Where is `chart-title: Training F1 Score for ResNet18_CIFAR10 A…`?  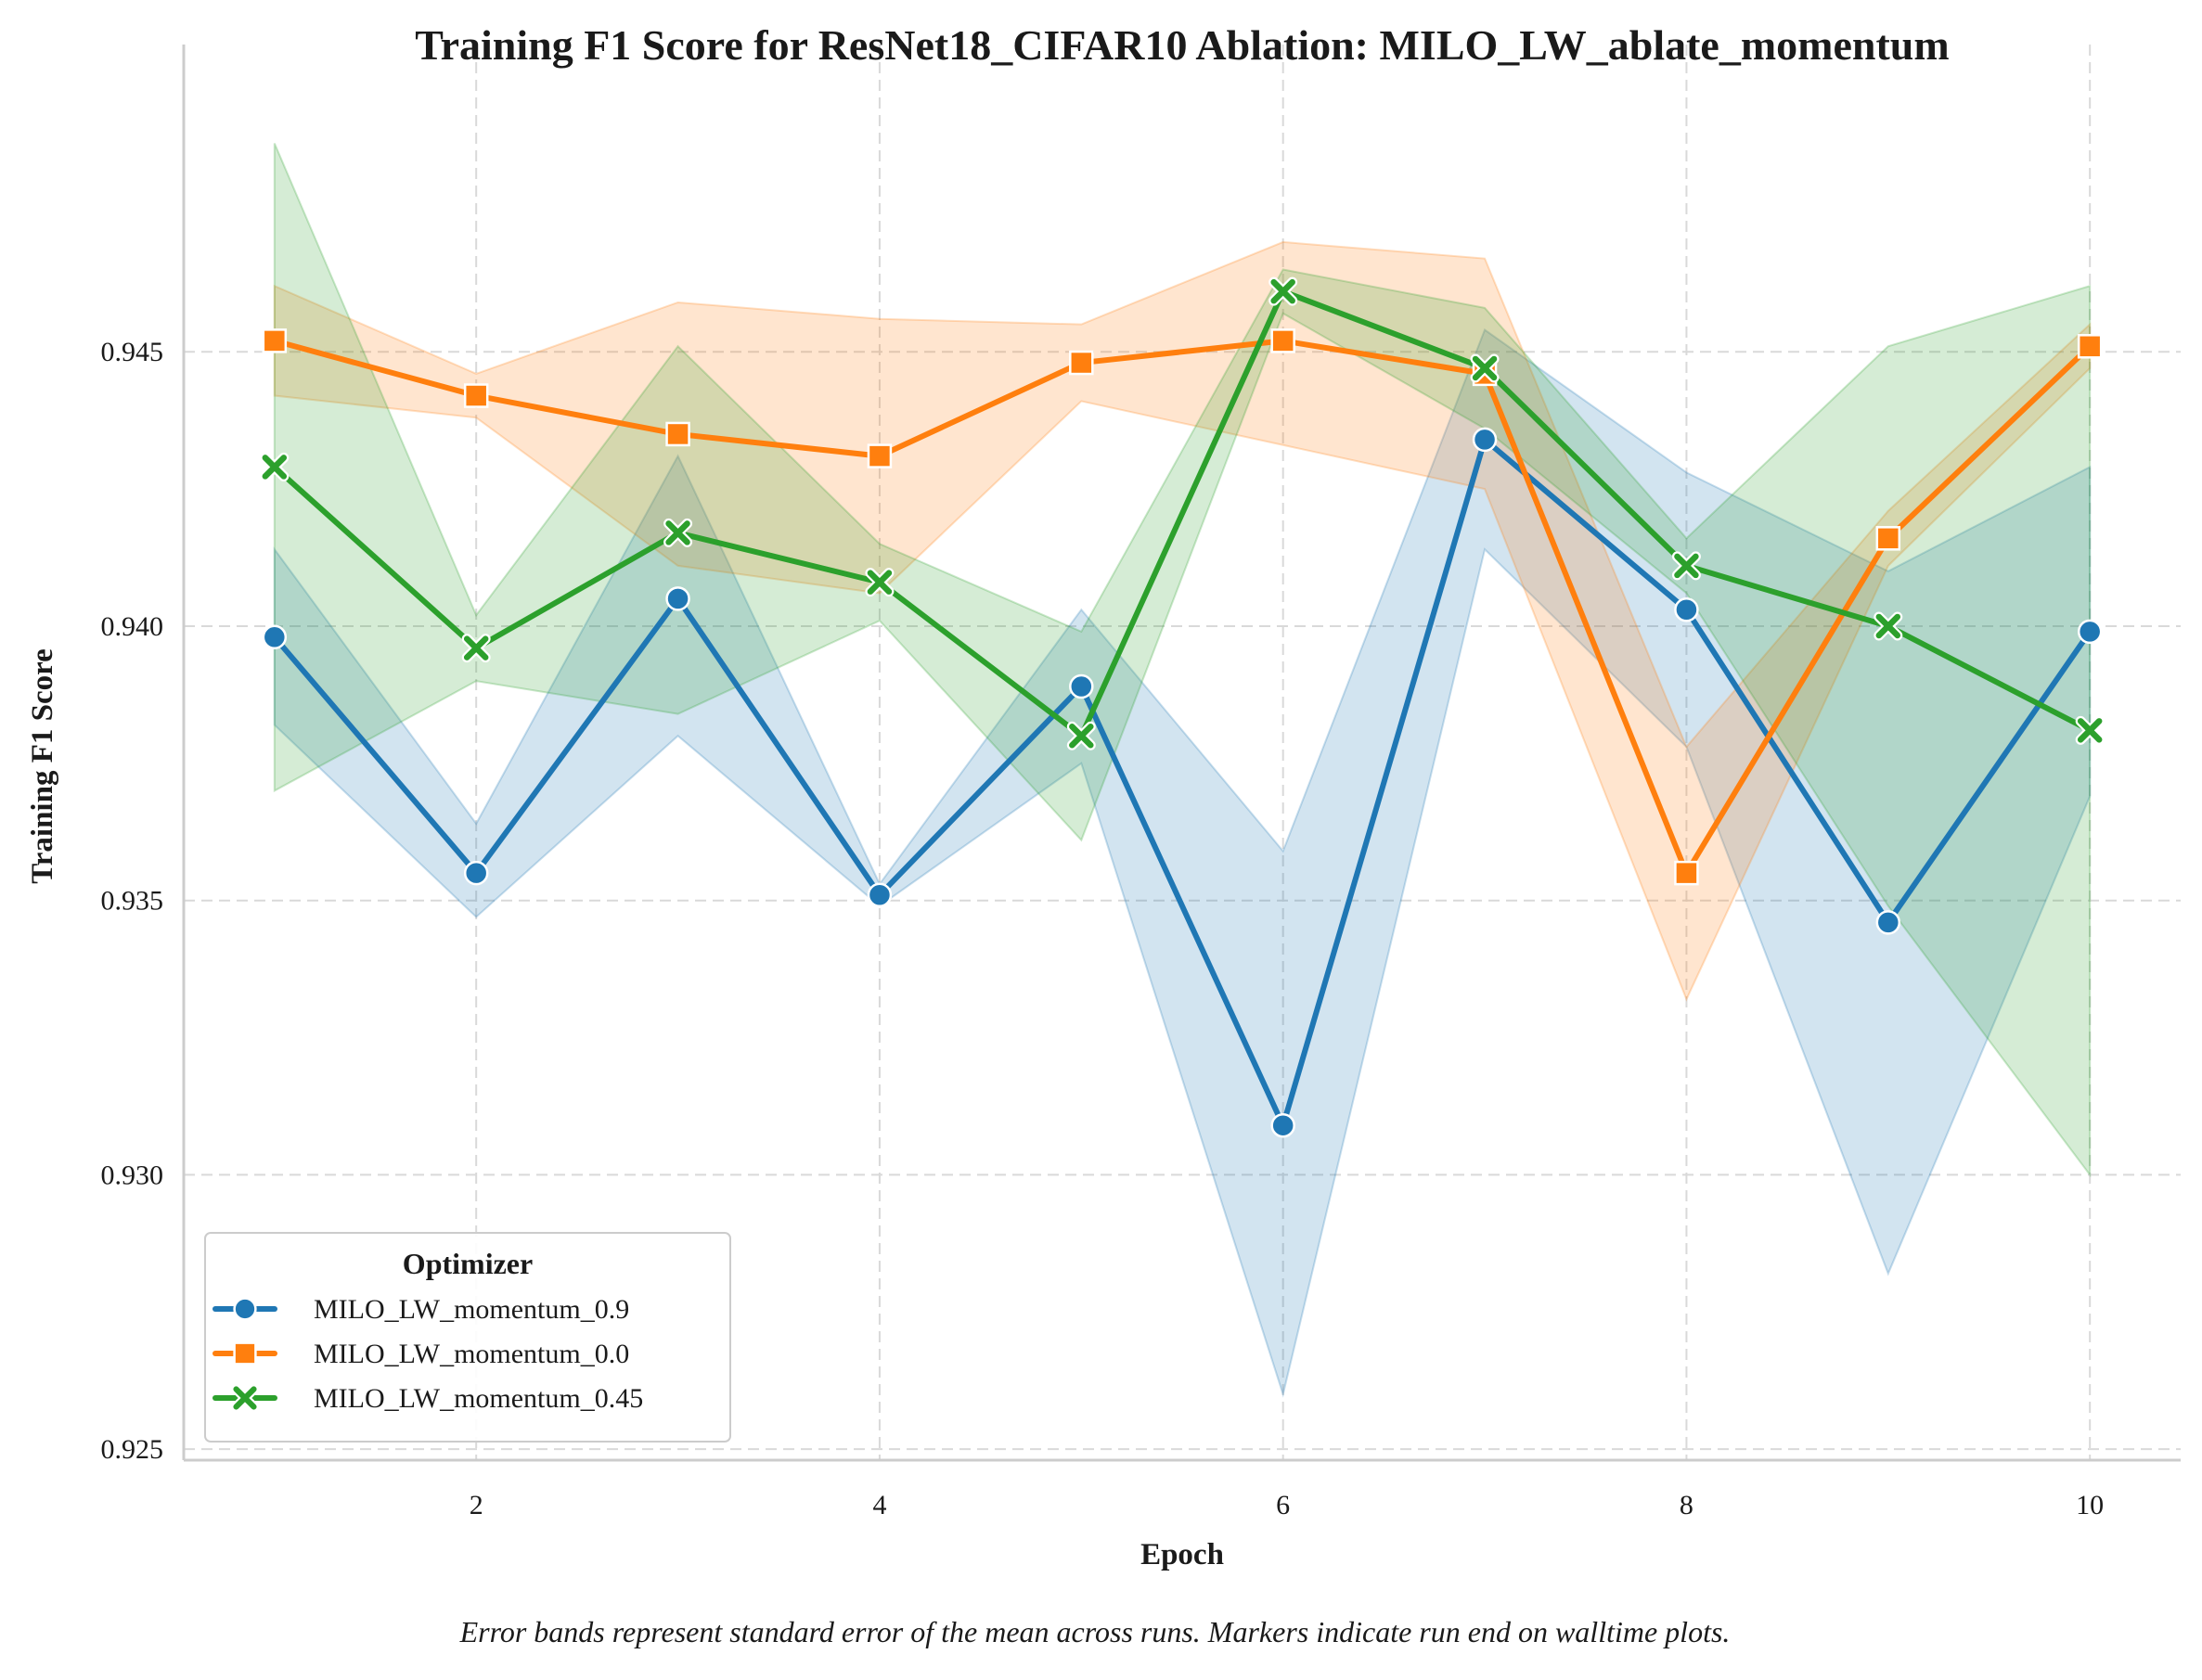
chart-title: Training F1 Score for ResNet18_CIFAR10 A… is located at coordinates (1182, 45).